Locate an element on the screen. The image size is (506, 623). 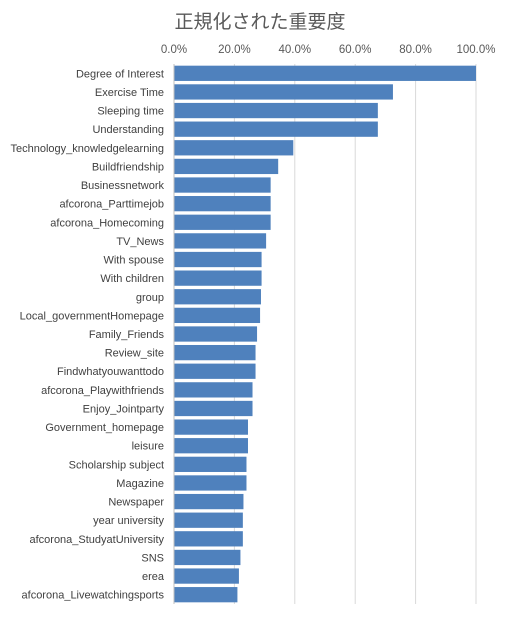
category-label: afcorona_Livewatchingsports is located at coordinates (93, 596).